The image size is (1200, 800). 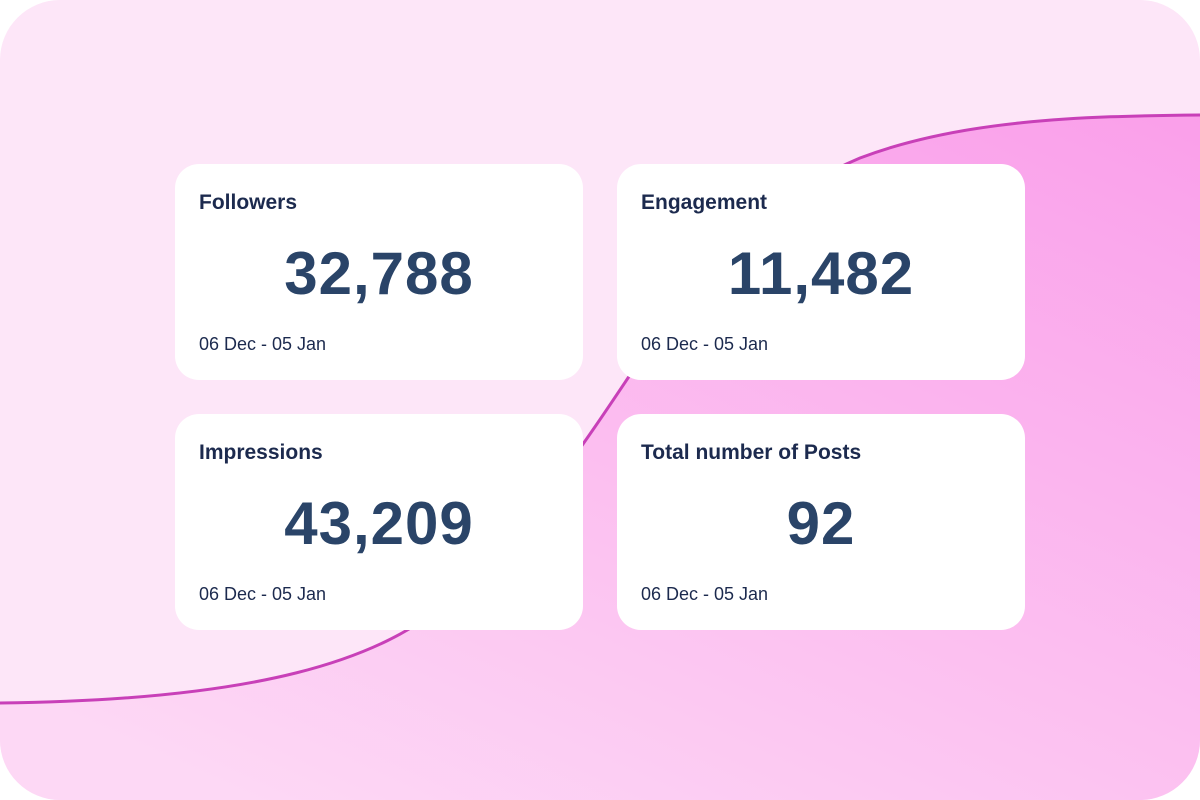 I want to click on total-posts-date-range: 06 Dec - 05 Jan, so click(x=705, y=594).